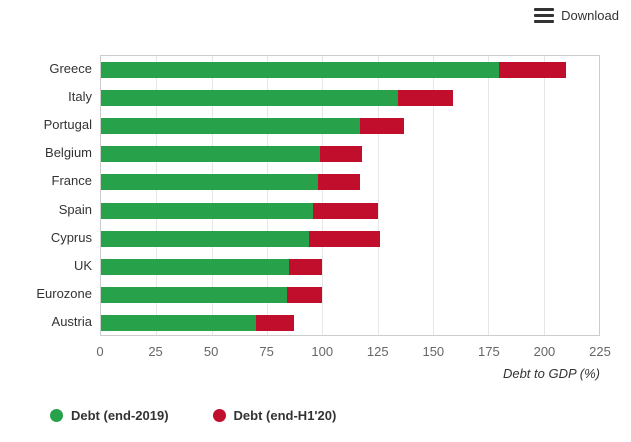 The image size is (631, 442). Describe the element at coordinates (71, 321) in the screenshot. I see `y-category-label: Austria` at that location.